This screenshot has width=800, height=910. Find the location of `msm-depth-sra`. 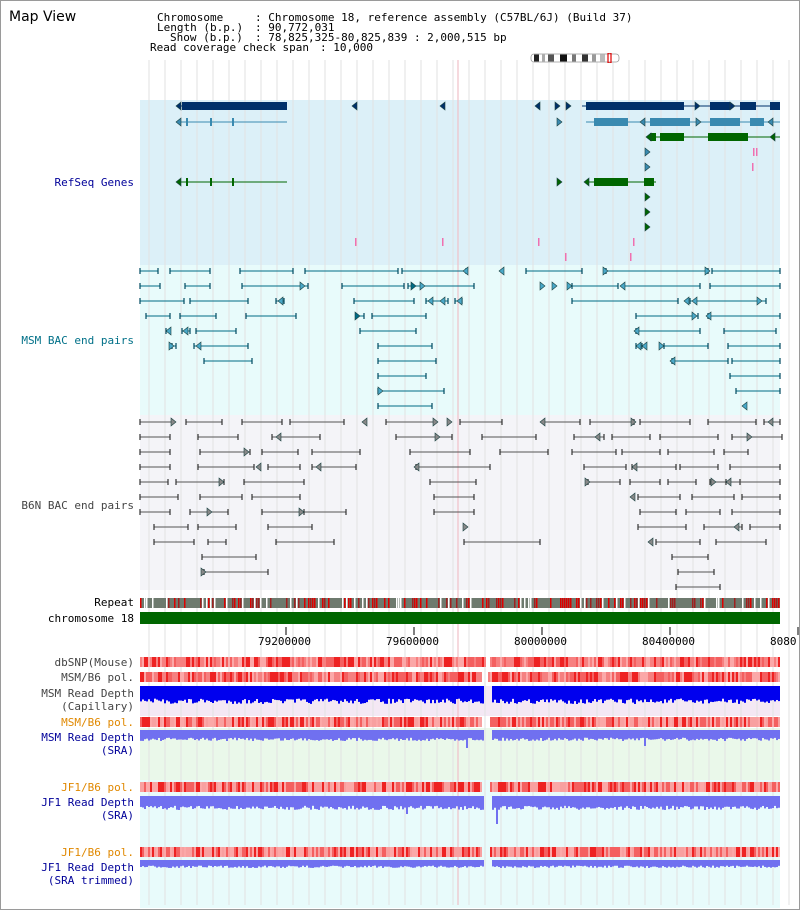

msm-depth-sra is located at coordinates (460, 739).